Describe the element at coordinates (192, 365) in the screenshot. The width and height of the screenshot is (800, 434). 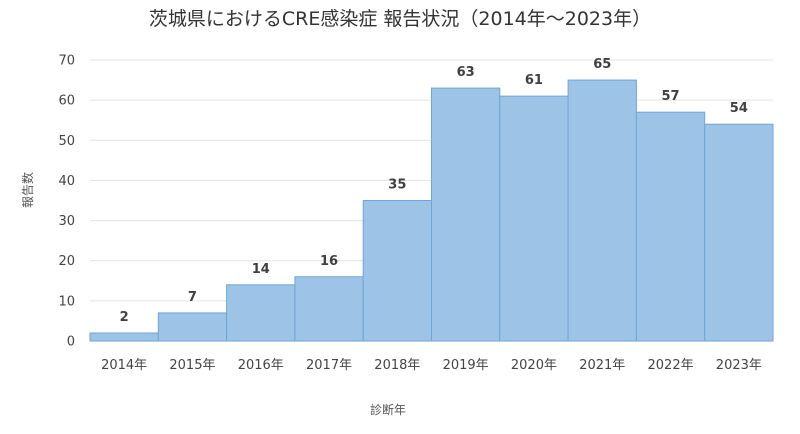
I see `x-tick-label: 2015年` at that location.